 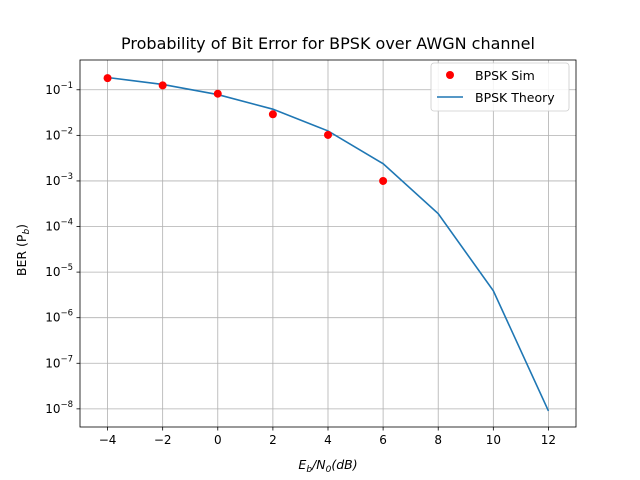 What do you see at coordinates (302, 464) in the screenshot?
I see `x-axis-label-base: E` at bounding box center [302, 464].